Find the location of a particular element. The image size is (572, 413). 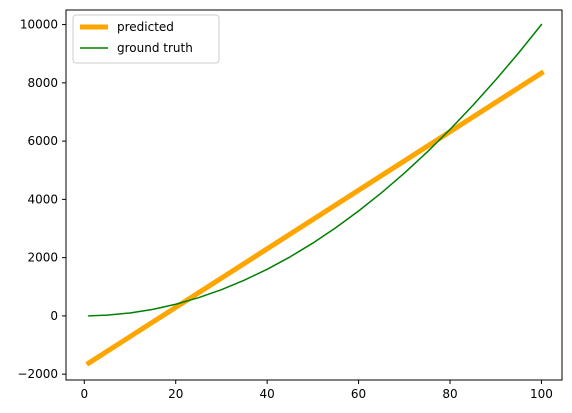

y-tick-label: 4000 is located at coordinates (42, 199).